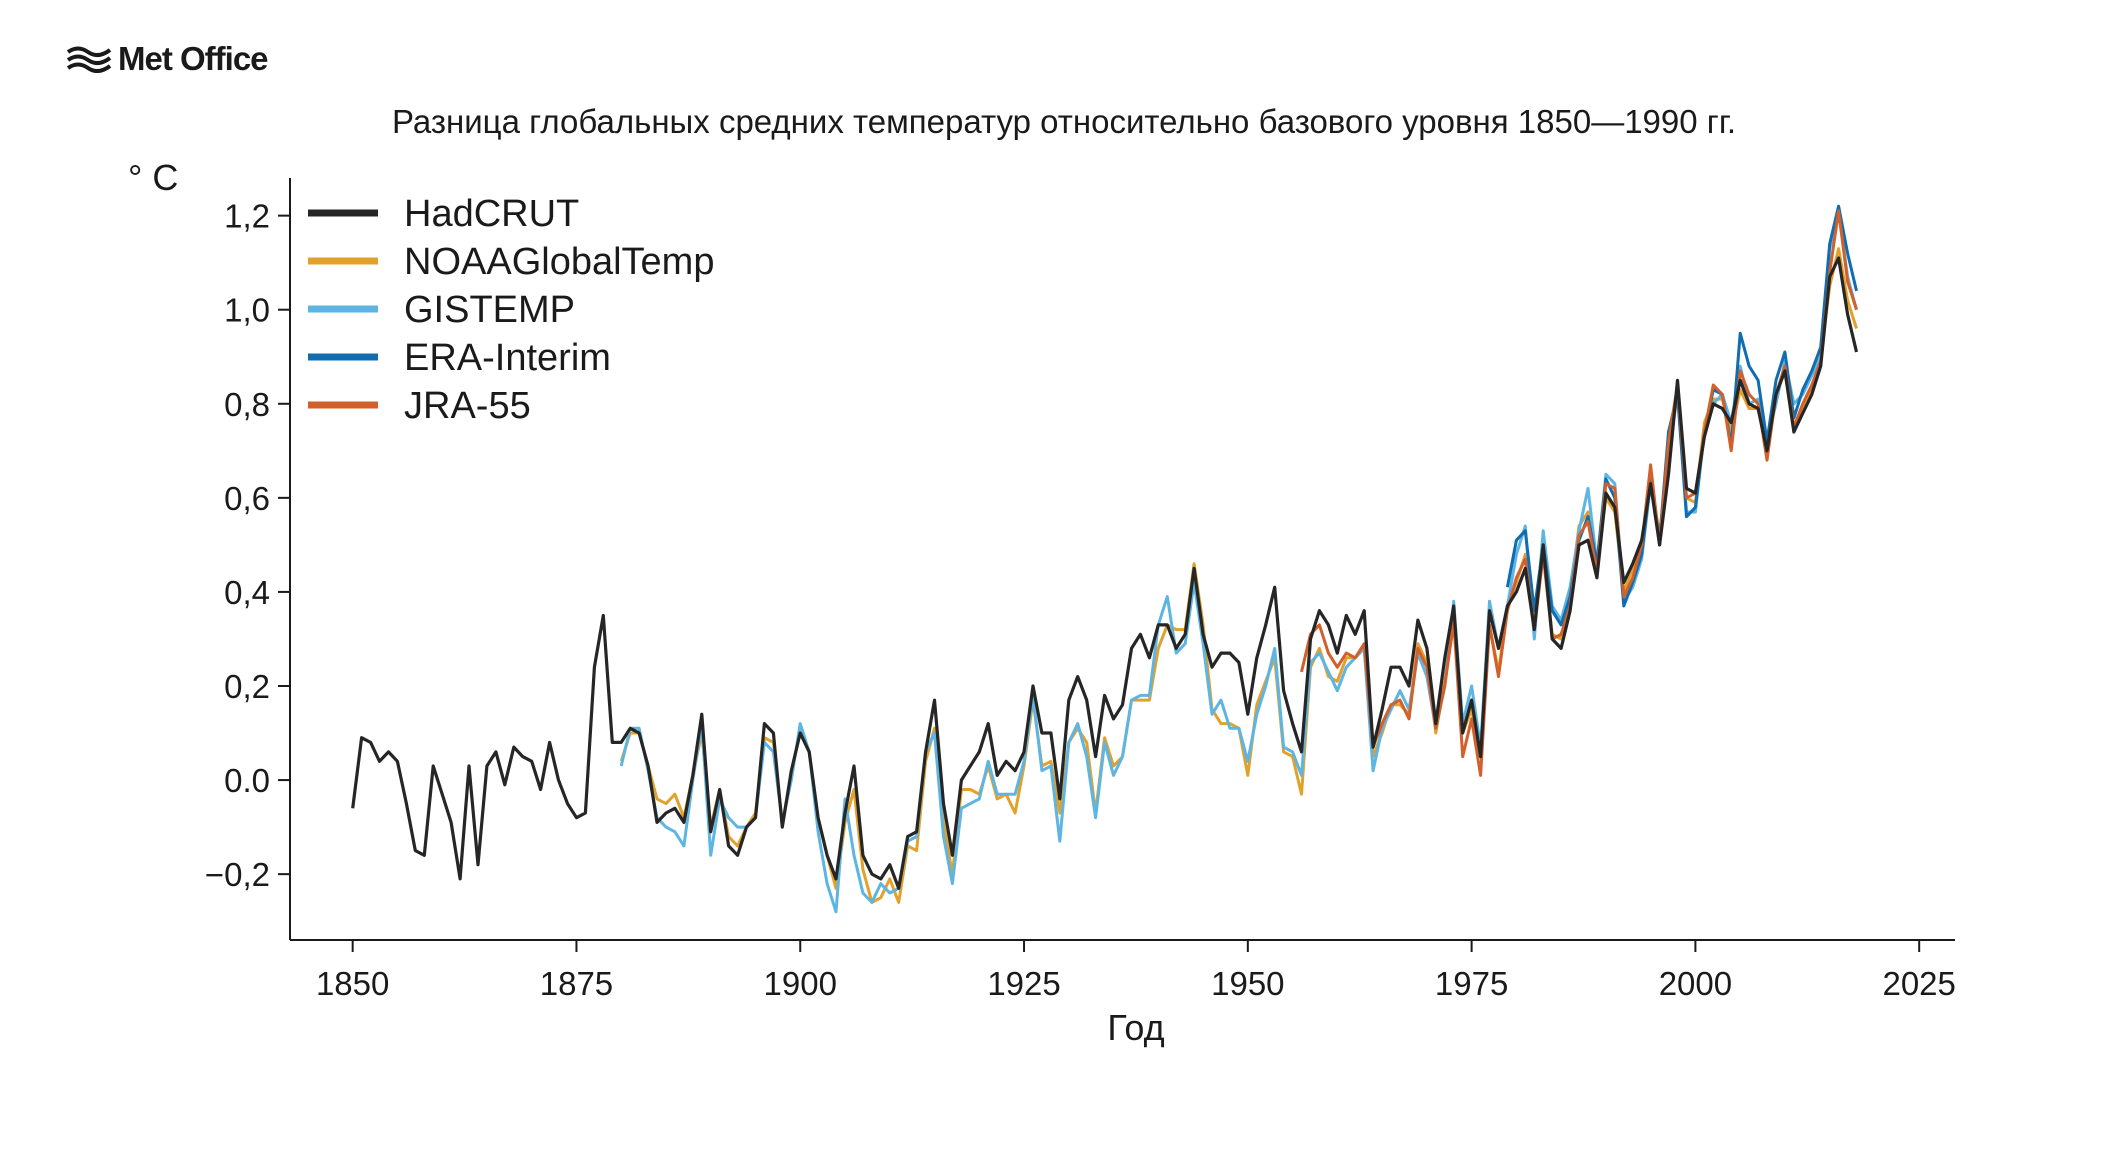  Describe the element at coordinates (1471, 983) in the screenshot. I see `x-tick-label: 1975` at that location.